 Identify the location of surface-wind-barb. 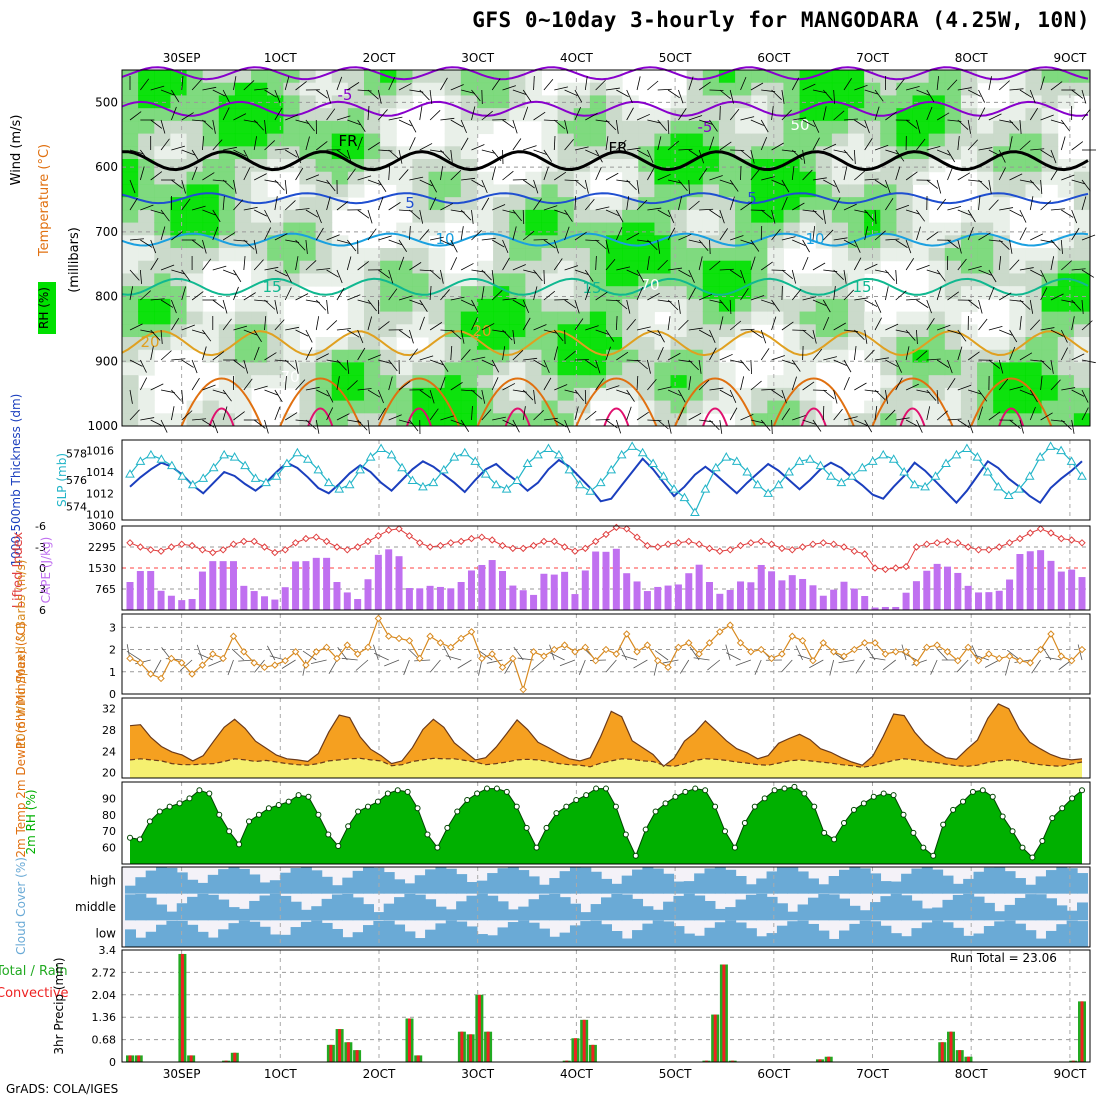
(582, 667).